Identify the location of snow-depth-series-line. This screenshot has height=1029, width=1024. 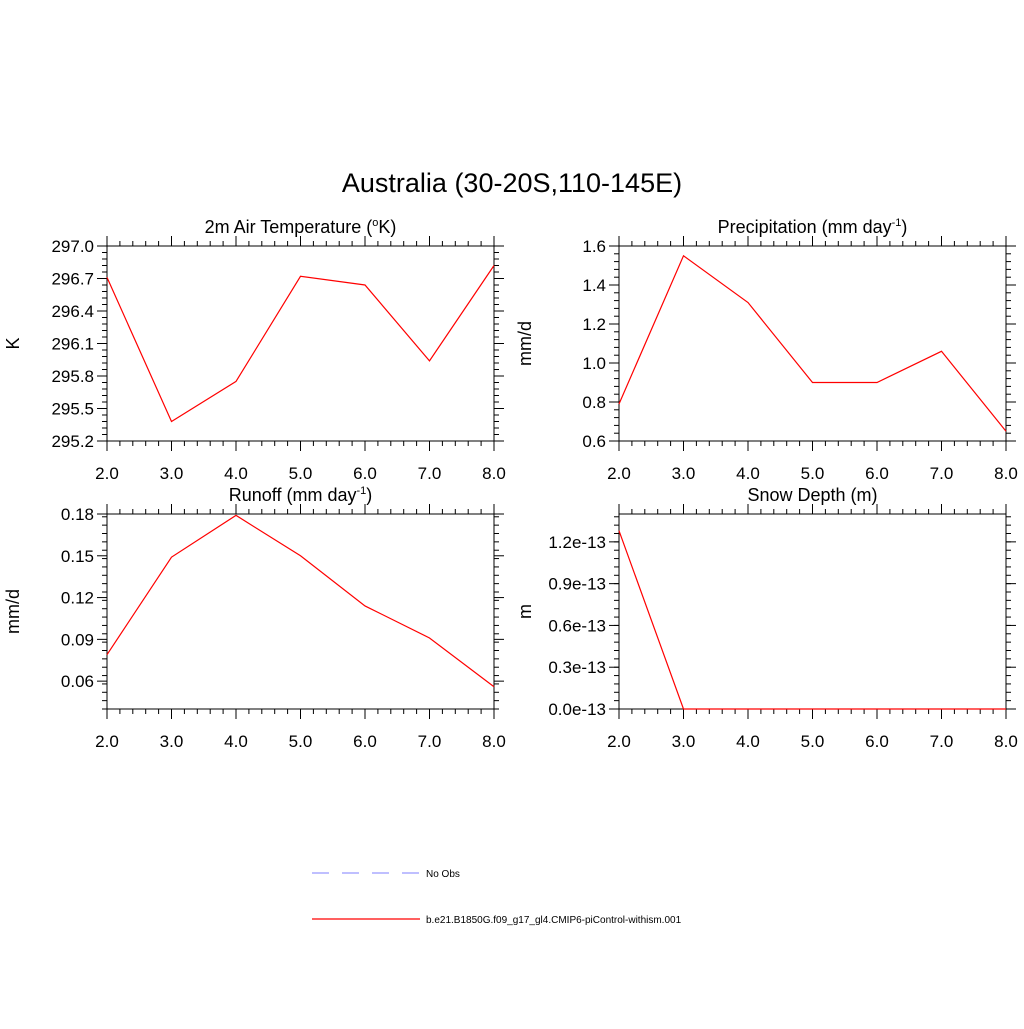
(812, 620).